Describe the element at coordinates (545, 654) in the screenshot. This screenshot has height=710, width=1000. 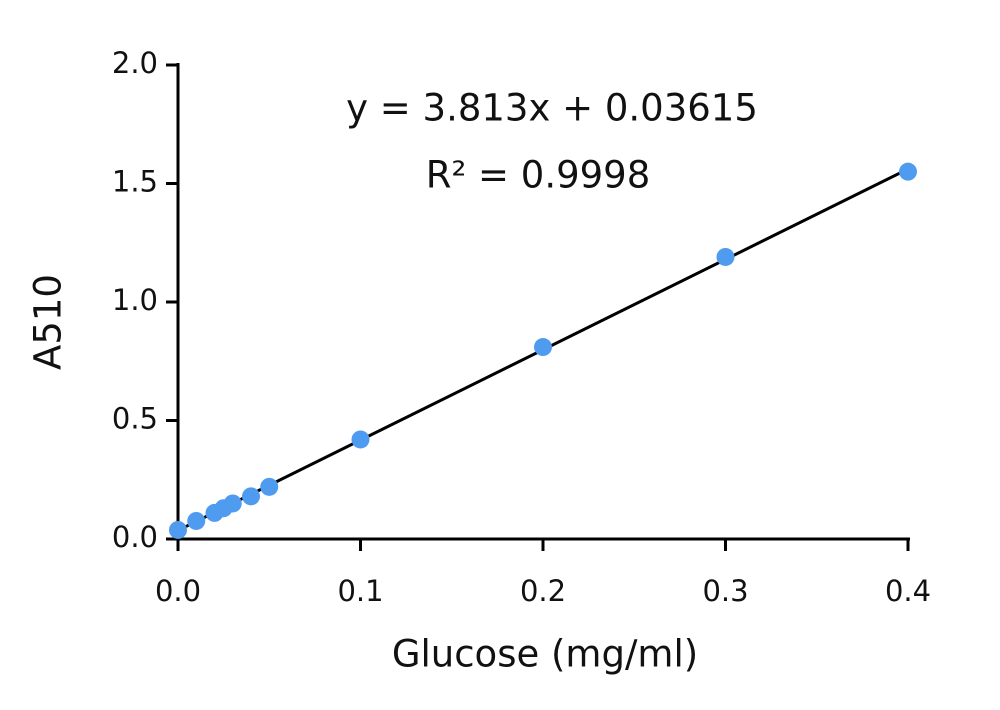
I see `x-axis-label: Glucose (mg/ml)` at that location.